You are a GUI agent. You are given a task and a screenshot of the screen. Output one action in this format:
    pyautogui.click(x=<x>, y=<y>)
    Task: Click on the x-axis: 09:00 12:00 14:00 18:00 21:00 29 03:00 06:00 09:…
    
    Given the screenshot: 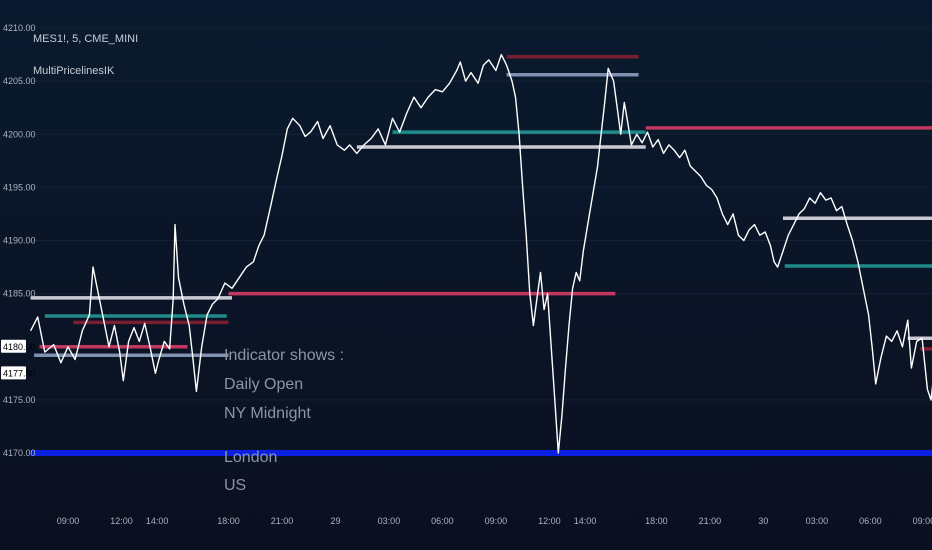 What is the action you would take?
    pyautogui.click(x=494, y=521)
    